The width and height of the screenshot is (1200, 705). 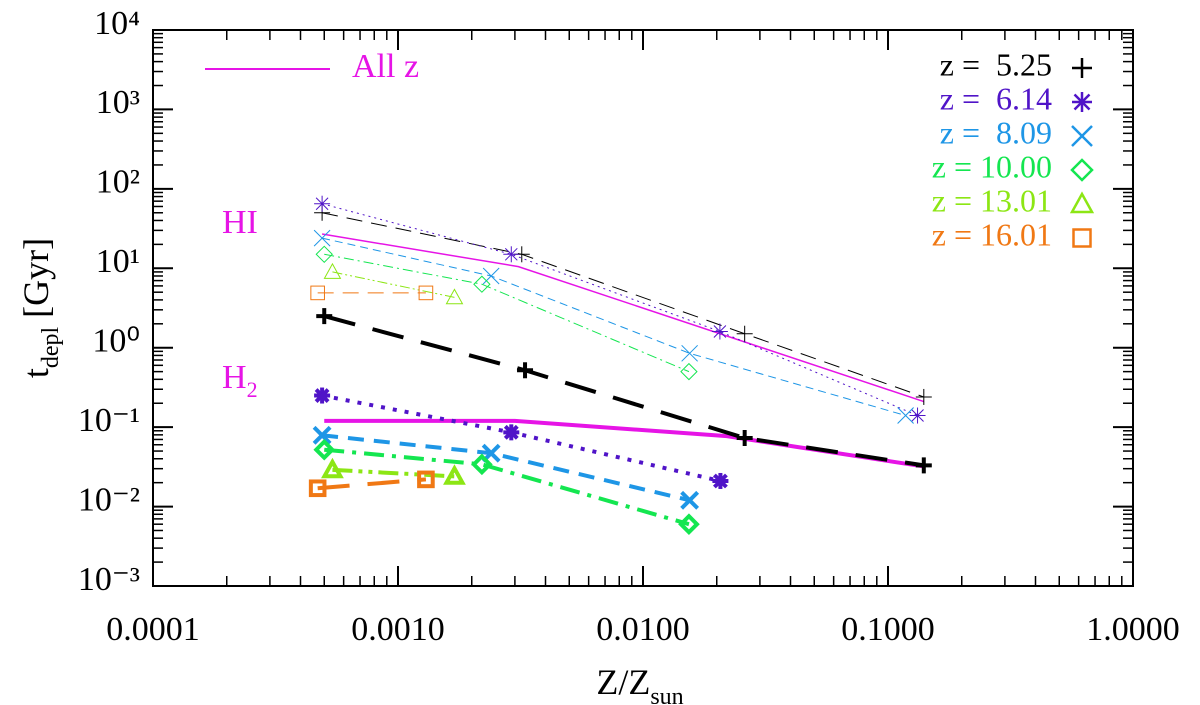 I want to click on y-tick-label: 10⁻³, so click(x=109, y=579).